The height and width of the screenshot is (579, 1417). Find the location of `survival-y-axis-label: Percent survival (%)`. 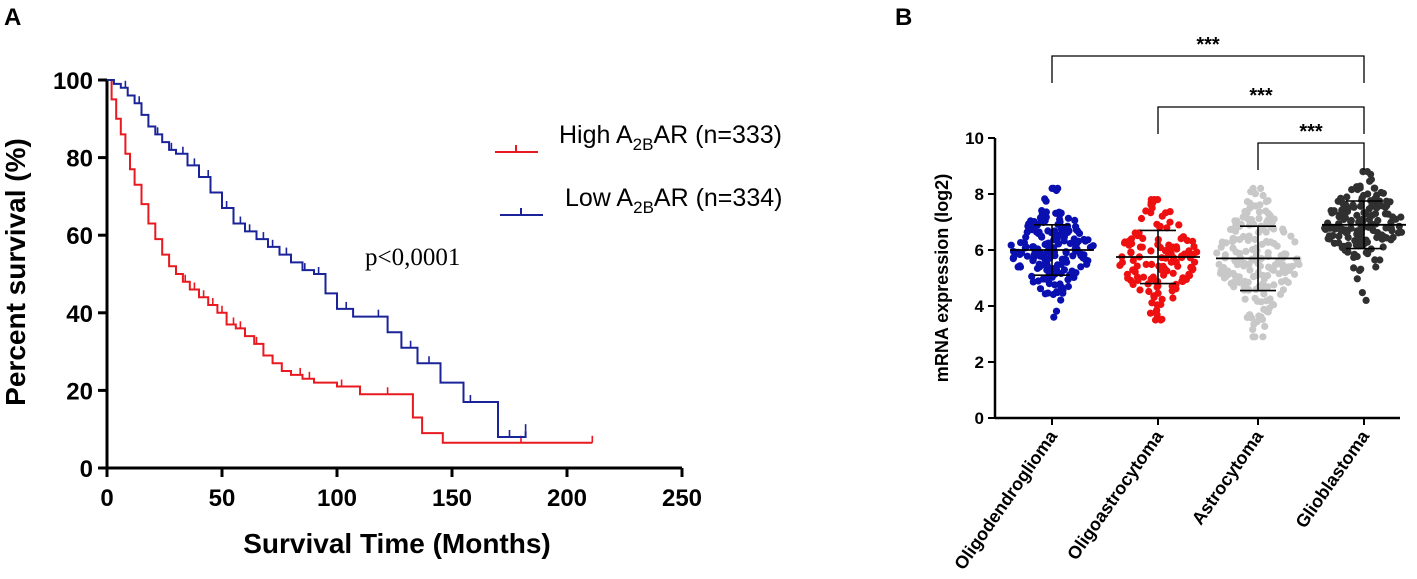

survival-y-axis-label: Percent survival (%) is located at coordinates (15, 272).